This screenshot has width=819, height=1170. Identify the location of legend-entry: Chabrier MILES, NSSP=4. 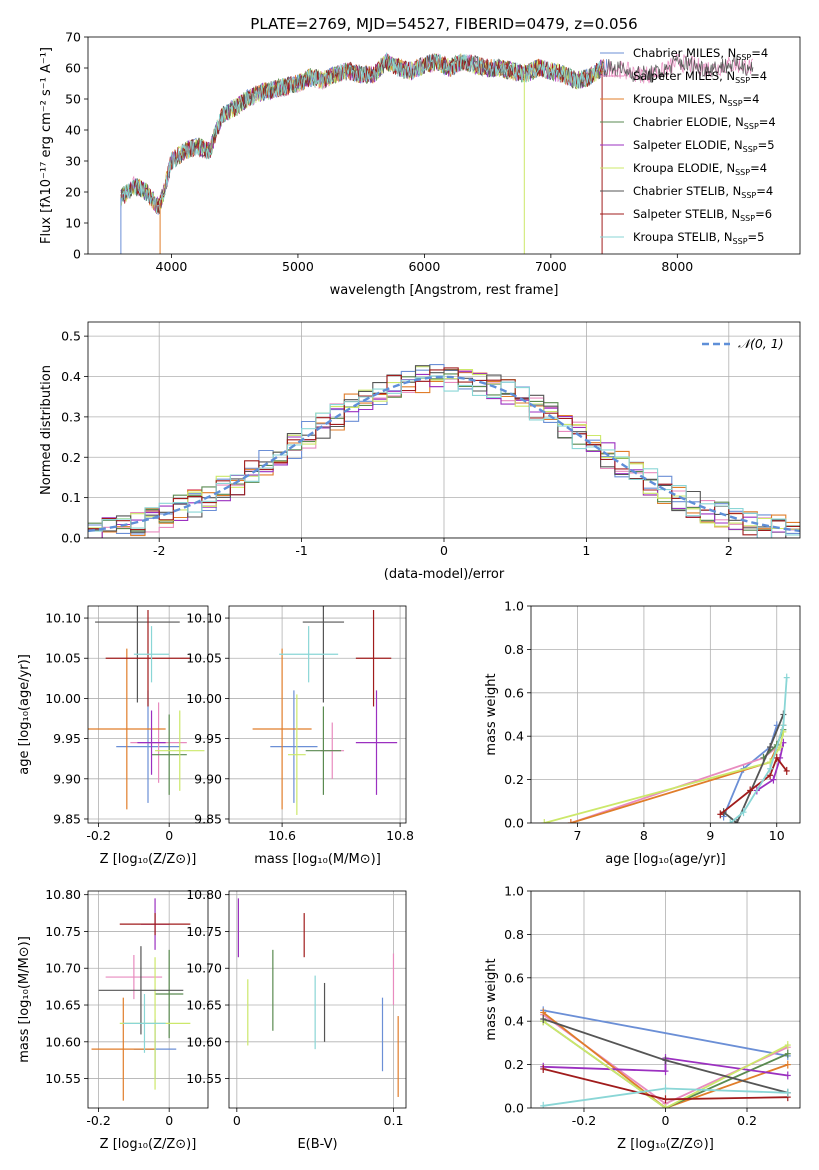
(700, 54).